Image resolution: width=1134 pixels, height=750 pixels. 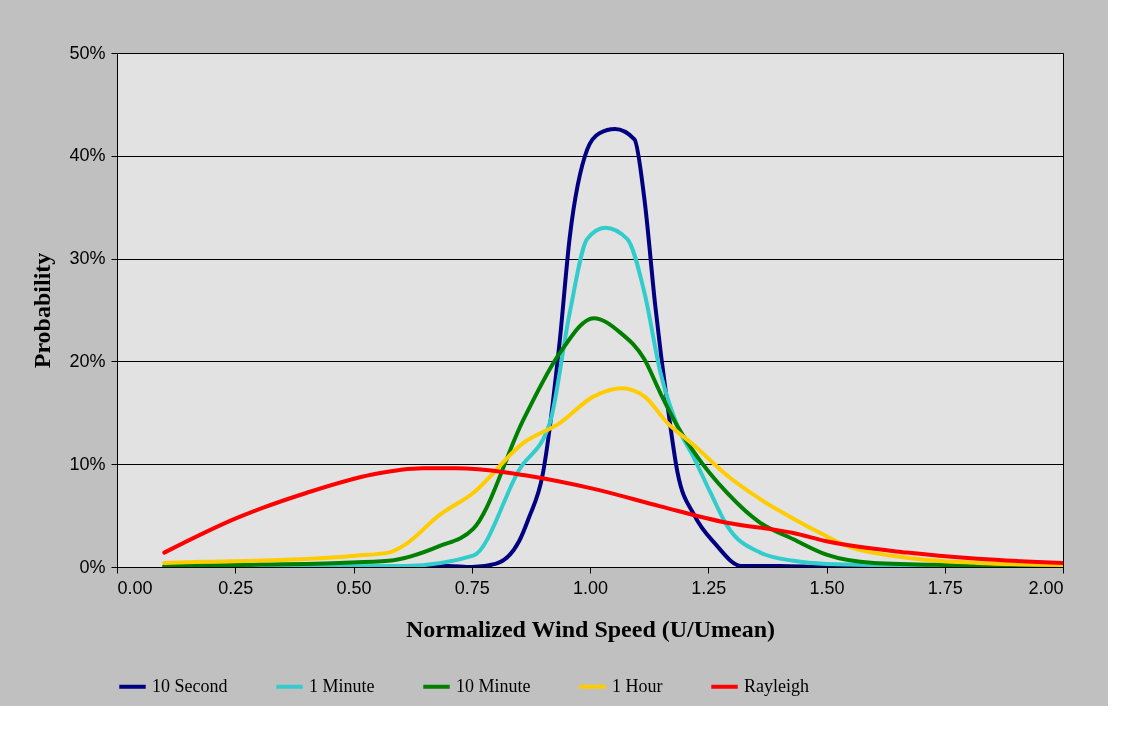 What do you see at coordinates (493, 685) in the screenshot?
I see `legend-label: 10 Minute` at bounding box center [493, 685].